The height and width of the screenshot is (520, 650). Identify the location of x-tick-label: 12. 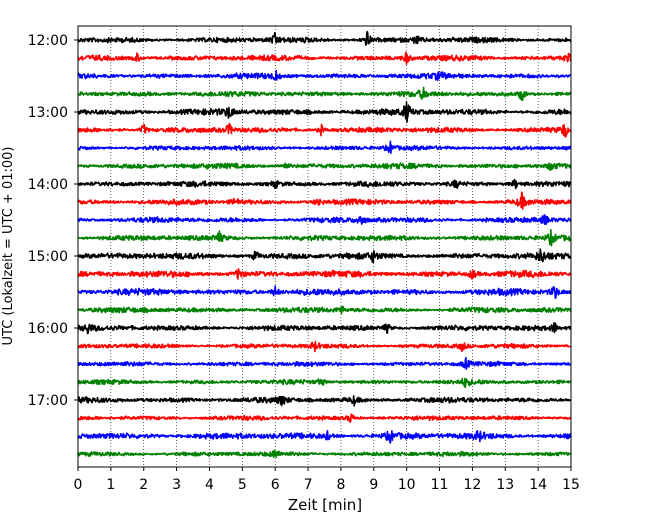
(472, 485).